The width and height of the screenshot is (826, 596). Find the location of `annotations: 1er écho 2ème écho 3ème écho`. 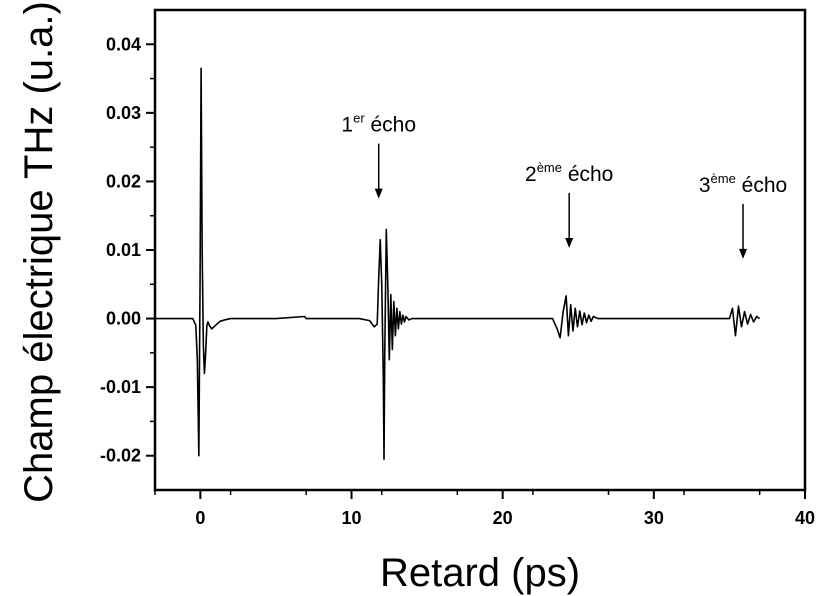

annotations: 1er écho 2ème écho 3ème écho is located at coordinates (564, 185).